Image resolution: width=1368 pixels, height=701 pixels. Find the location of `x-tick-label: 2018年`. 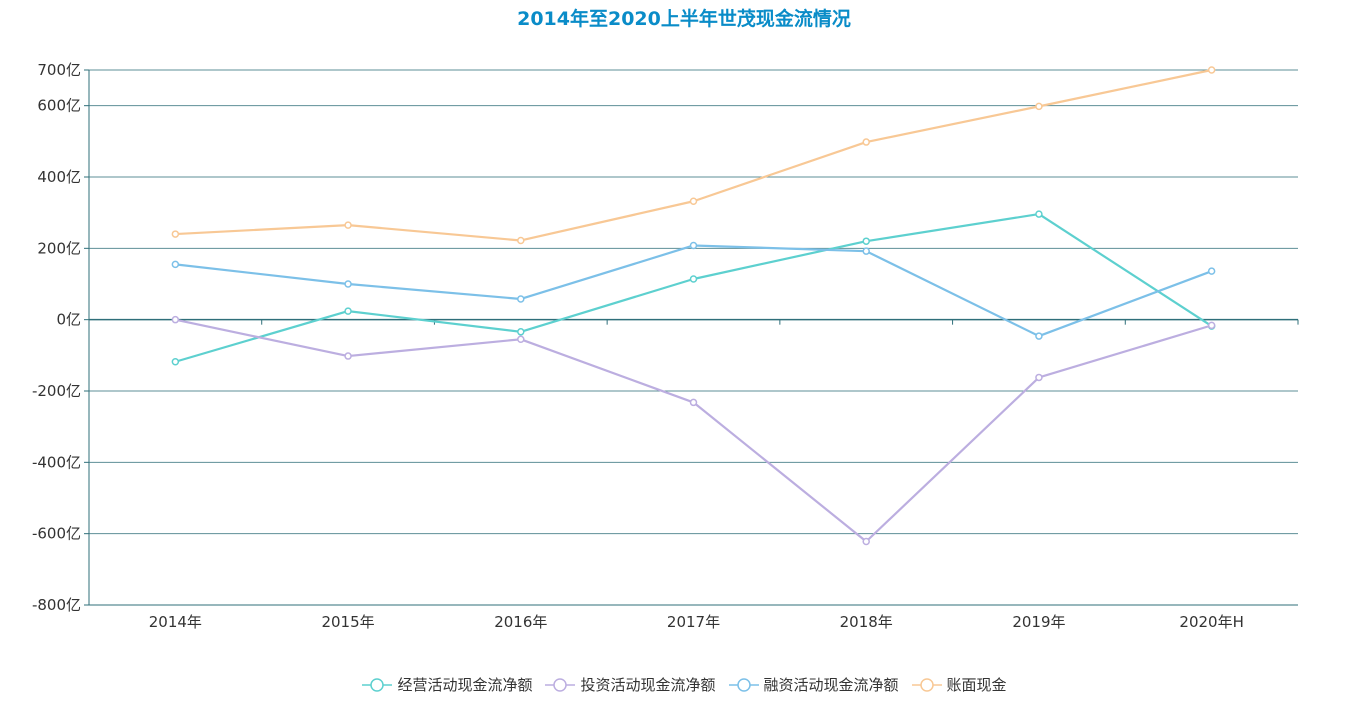

x-tick-label: 2018年 is located at coordinates (866, 622).